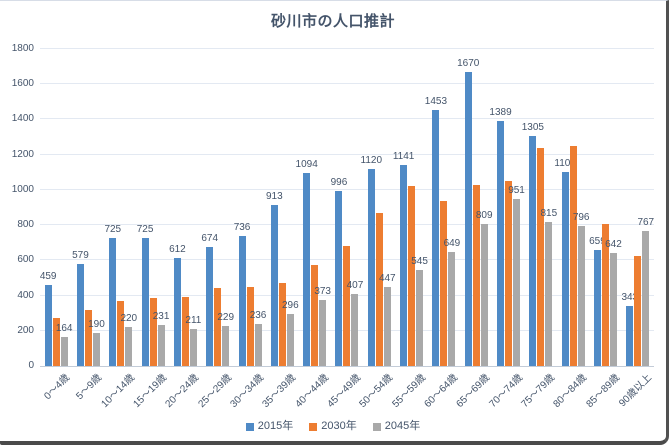 The image size is (669, 445). Describe the element at coordinates (371, 160) in the screenshot. I see `data-label: 1120` at that location.